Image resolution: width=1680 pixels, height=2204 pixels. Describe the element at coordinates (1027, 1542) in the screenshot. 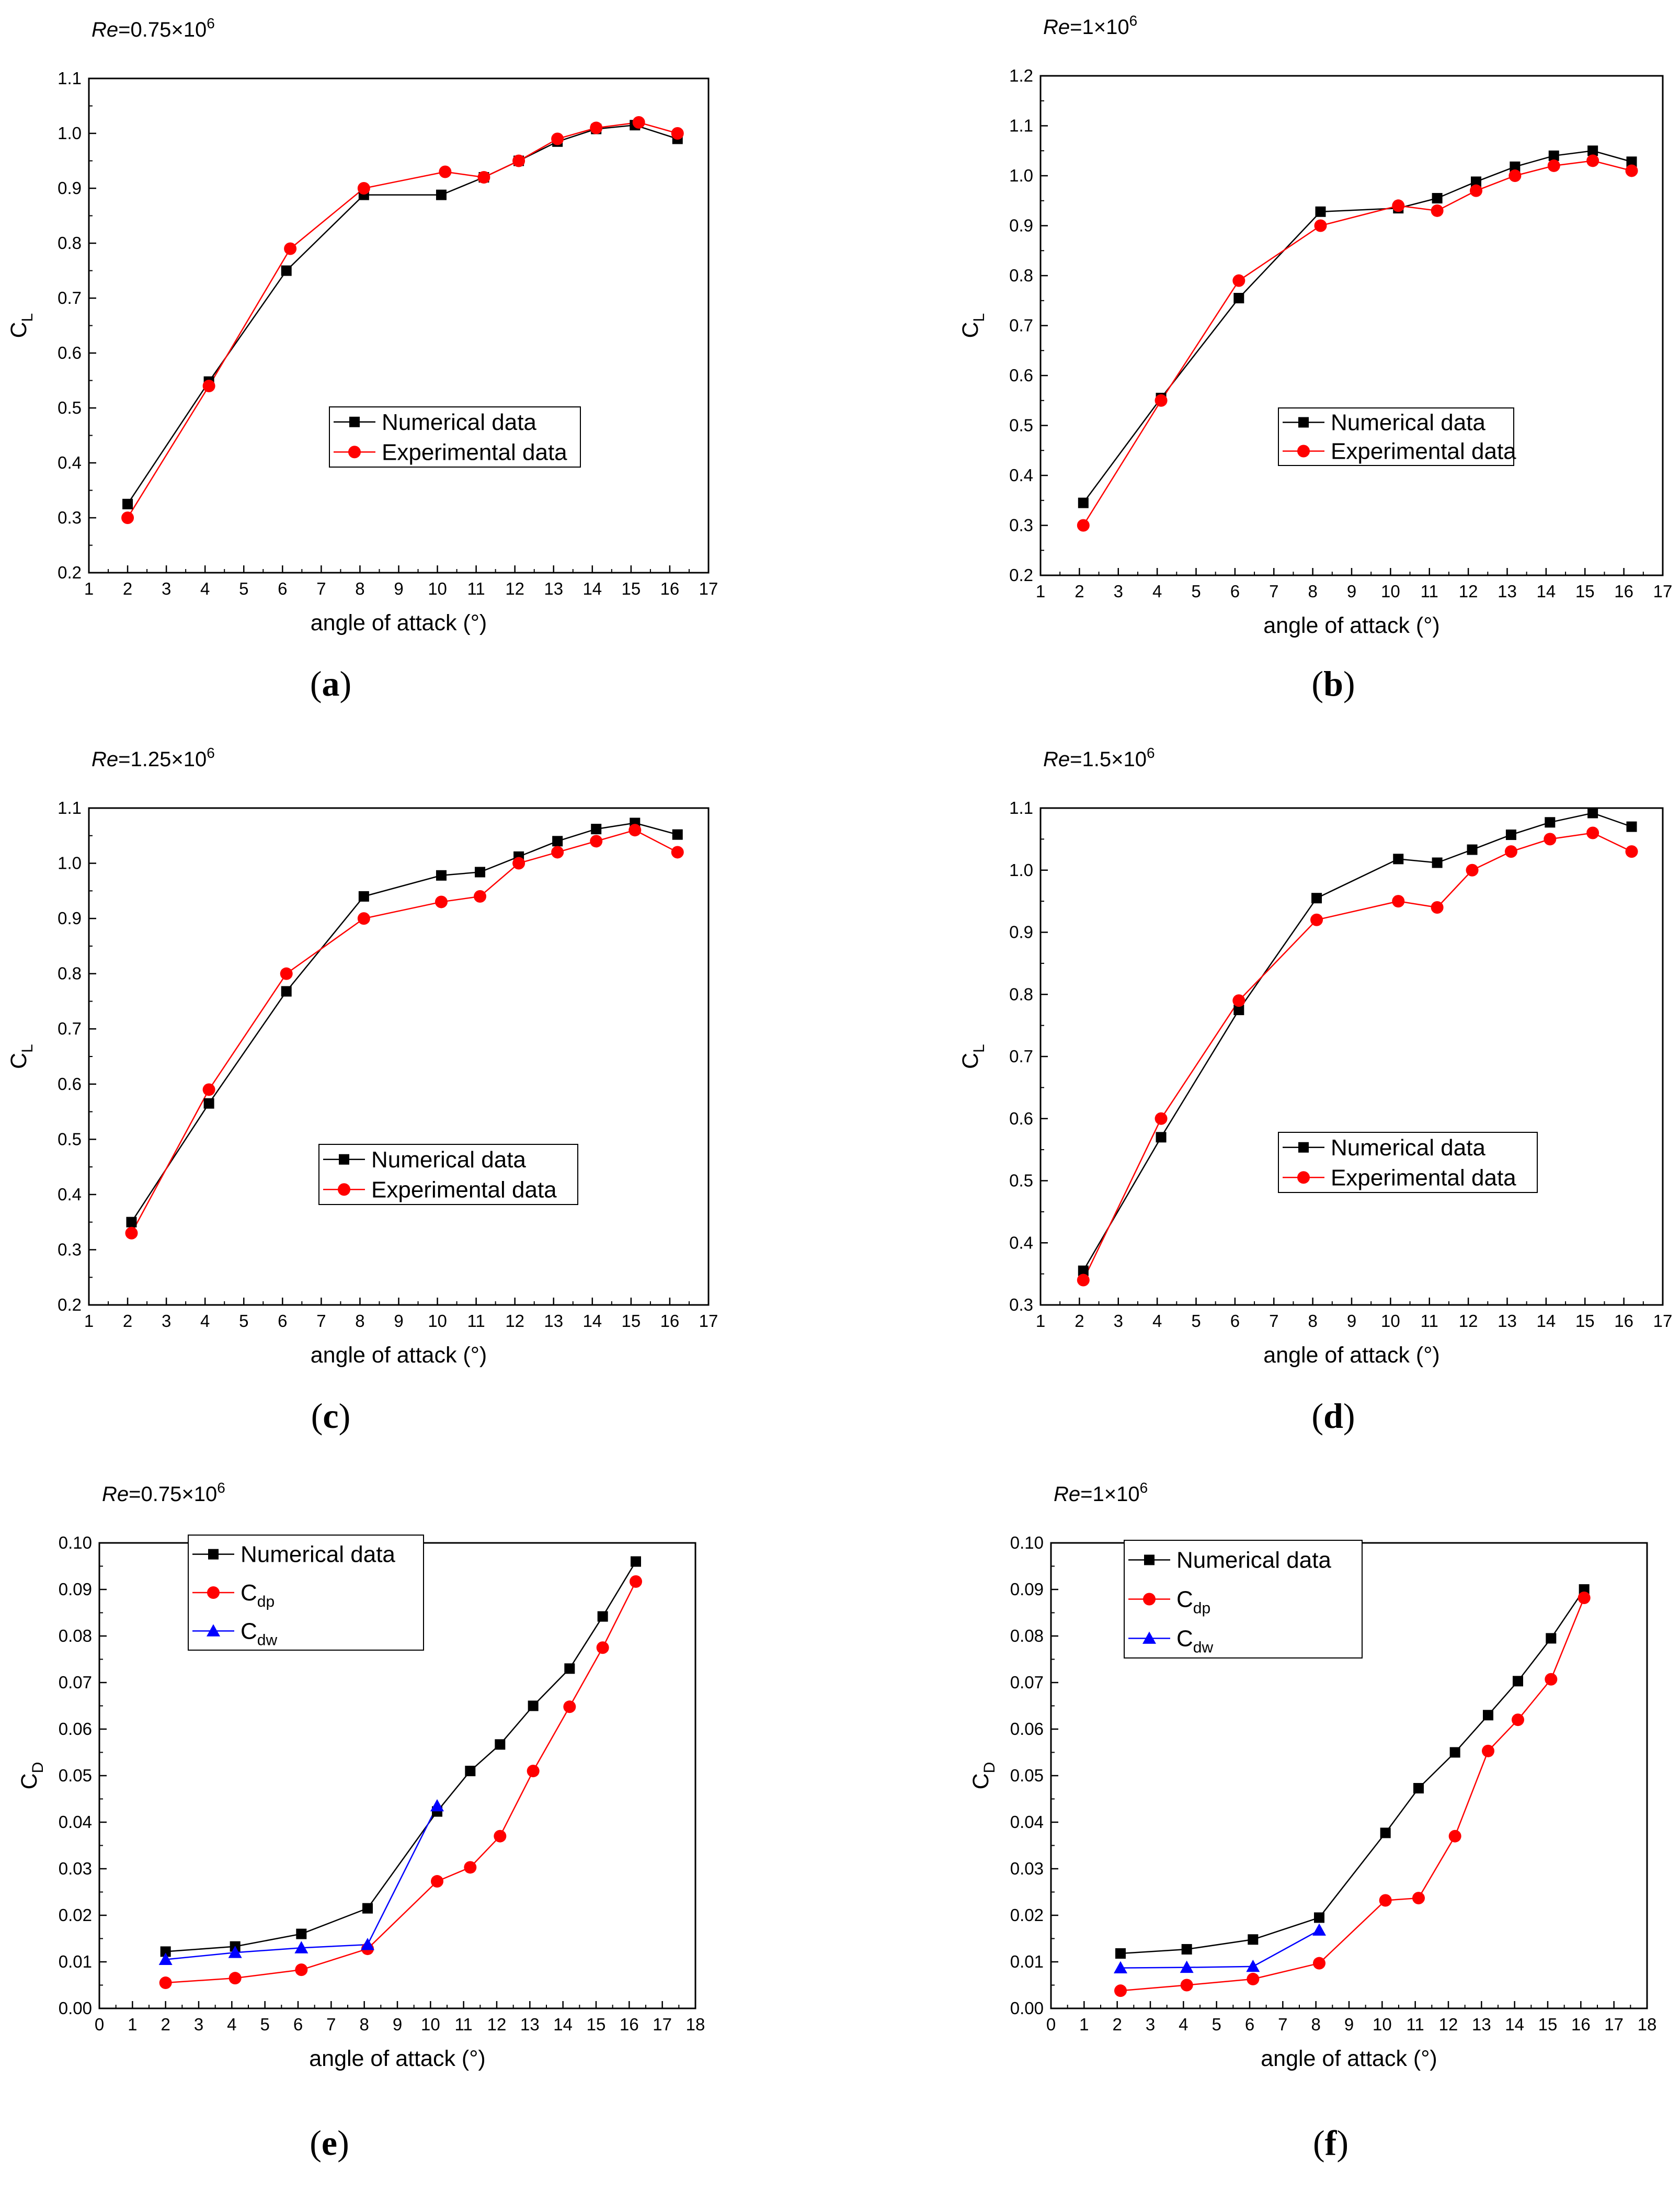

I see `y-tick-label: 0.10` at that location.